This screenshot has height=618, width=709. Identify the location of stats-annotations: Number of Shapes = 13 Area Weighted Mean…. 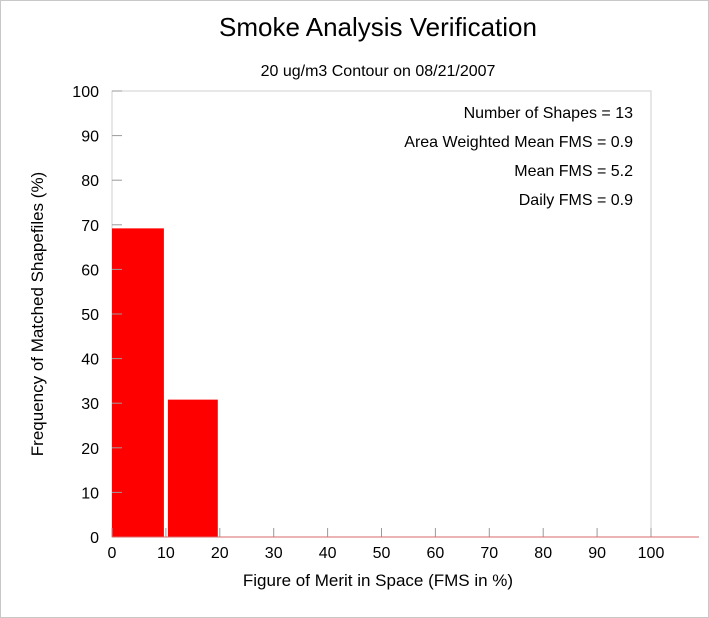
(518, 157).